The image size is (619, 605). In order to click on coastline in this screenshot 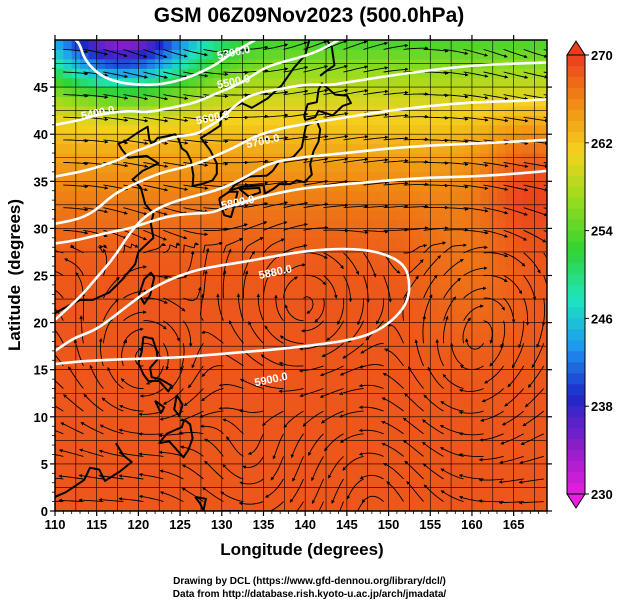, I will do `click(178, 405)`.